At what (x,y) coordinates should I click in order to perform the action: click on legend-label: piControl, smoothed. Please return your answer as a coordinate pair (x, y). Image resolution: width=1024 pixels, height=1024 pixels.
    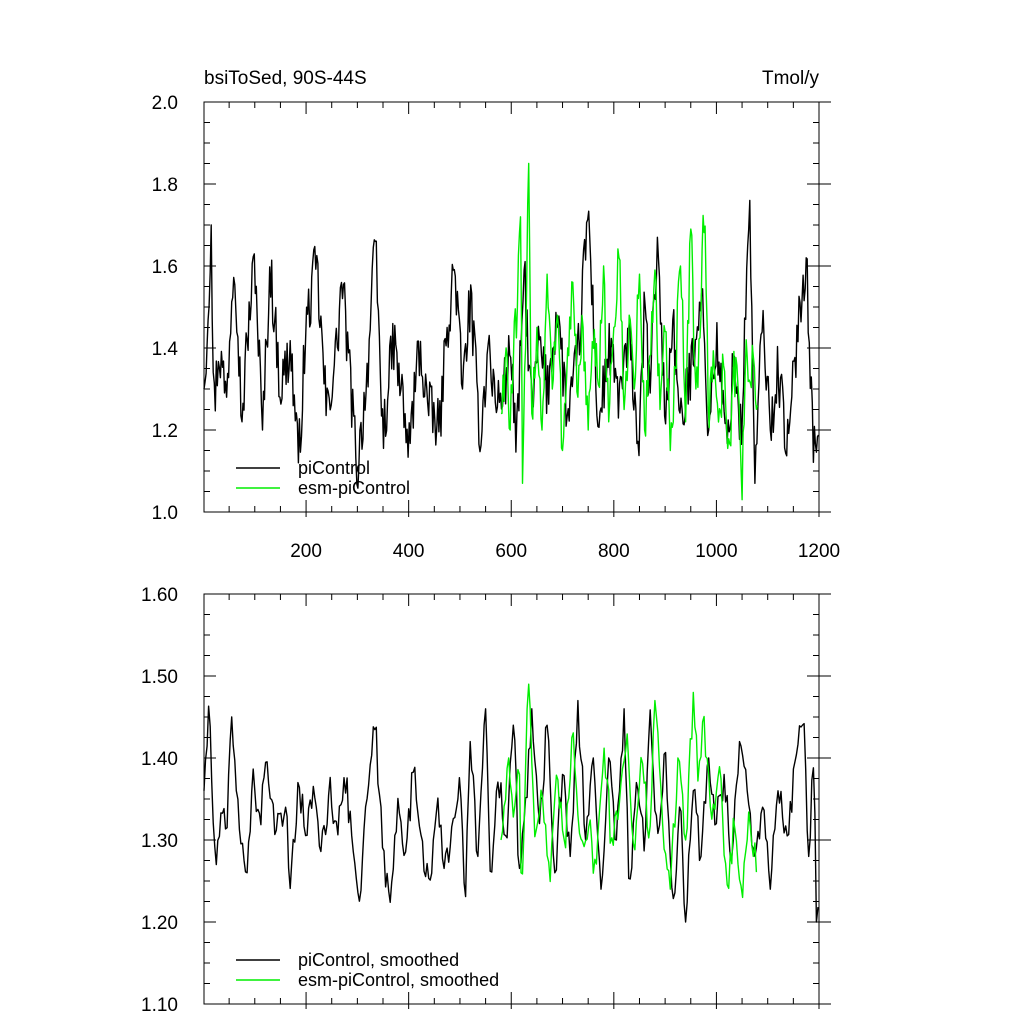
    Looking at the image, I should click on (378, 960).